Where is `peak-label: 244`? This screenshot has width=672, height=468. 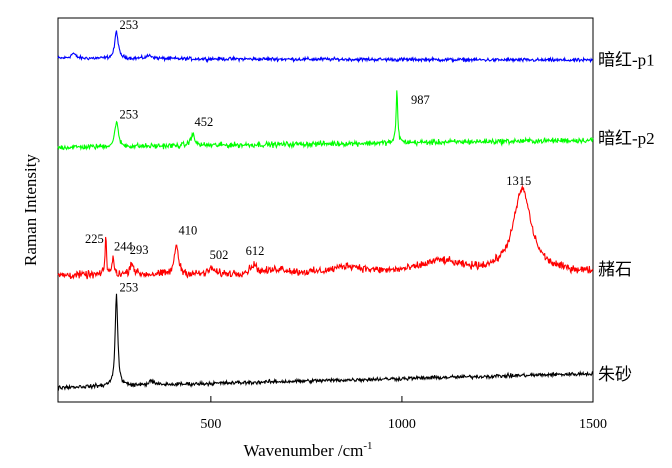
peak-label: 244 is located at coordinates (123, 246).